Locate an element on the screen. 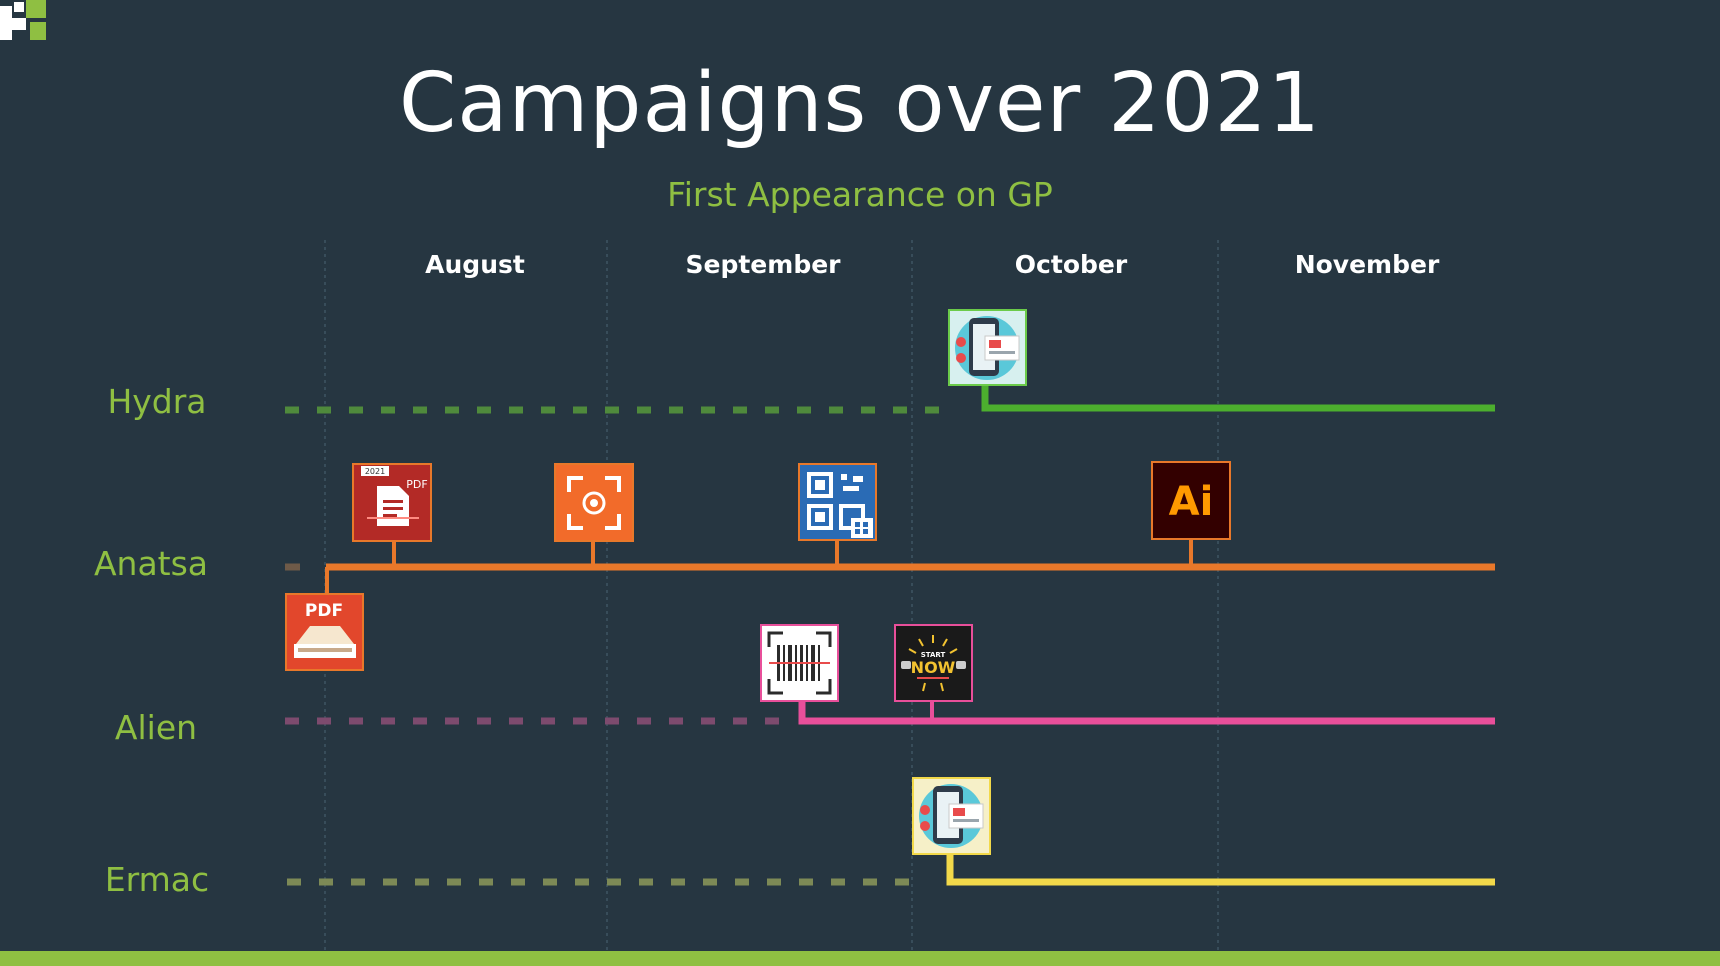 Image resolution: width=1720 pixels, height=966 pixels. hydra-timeline is located at coordinates (890, 361).